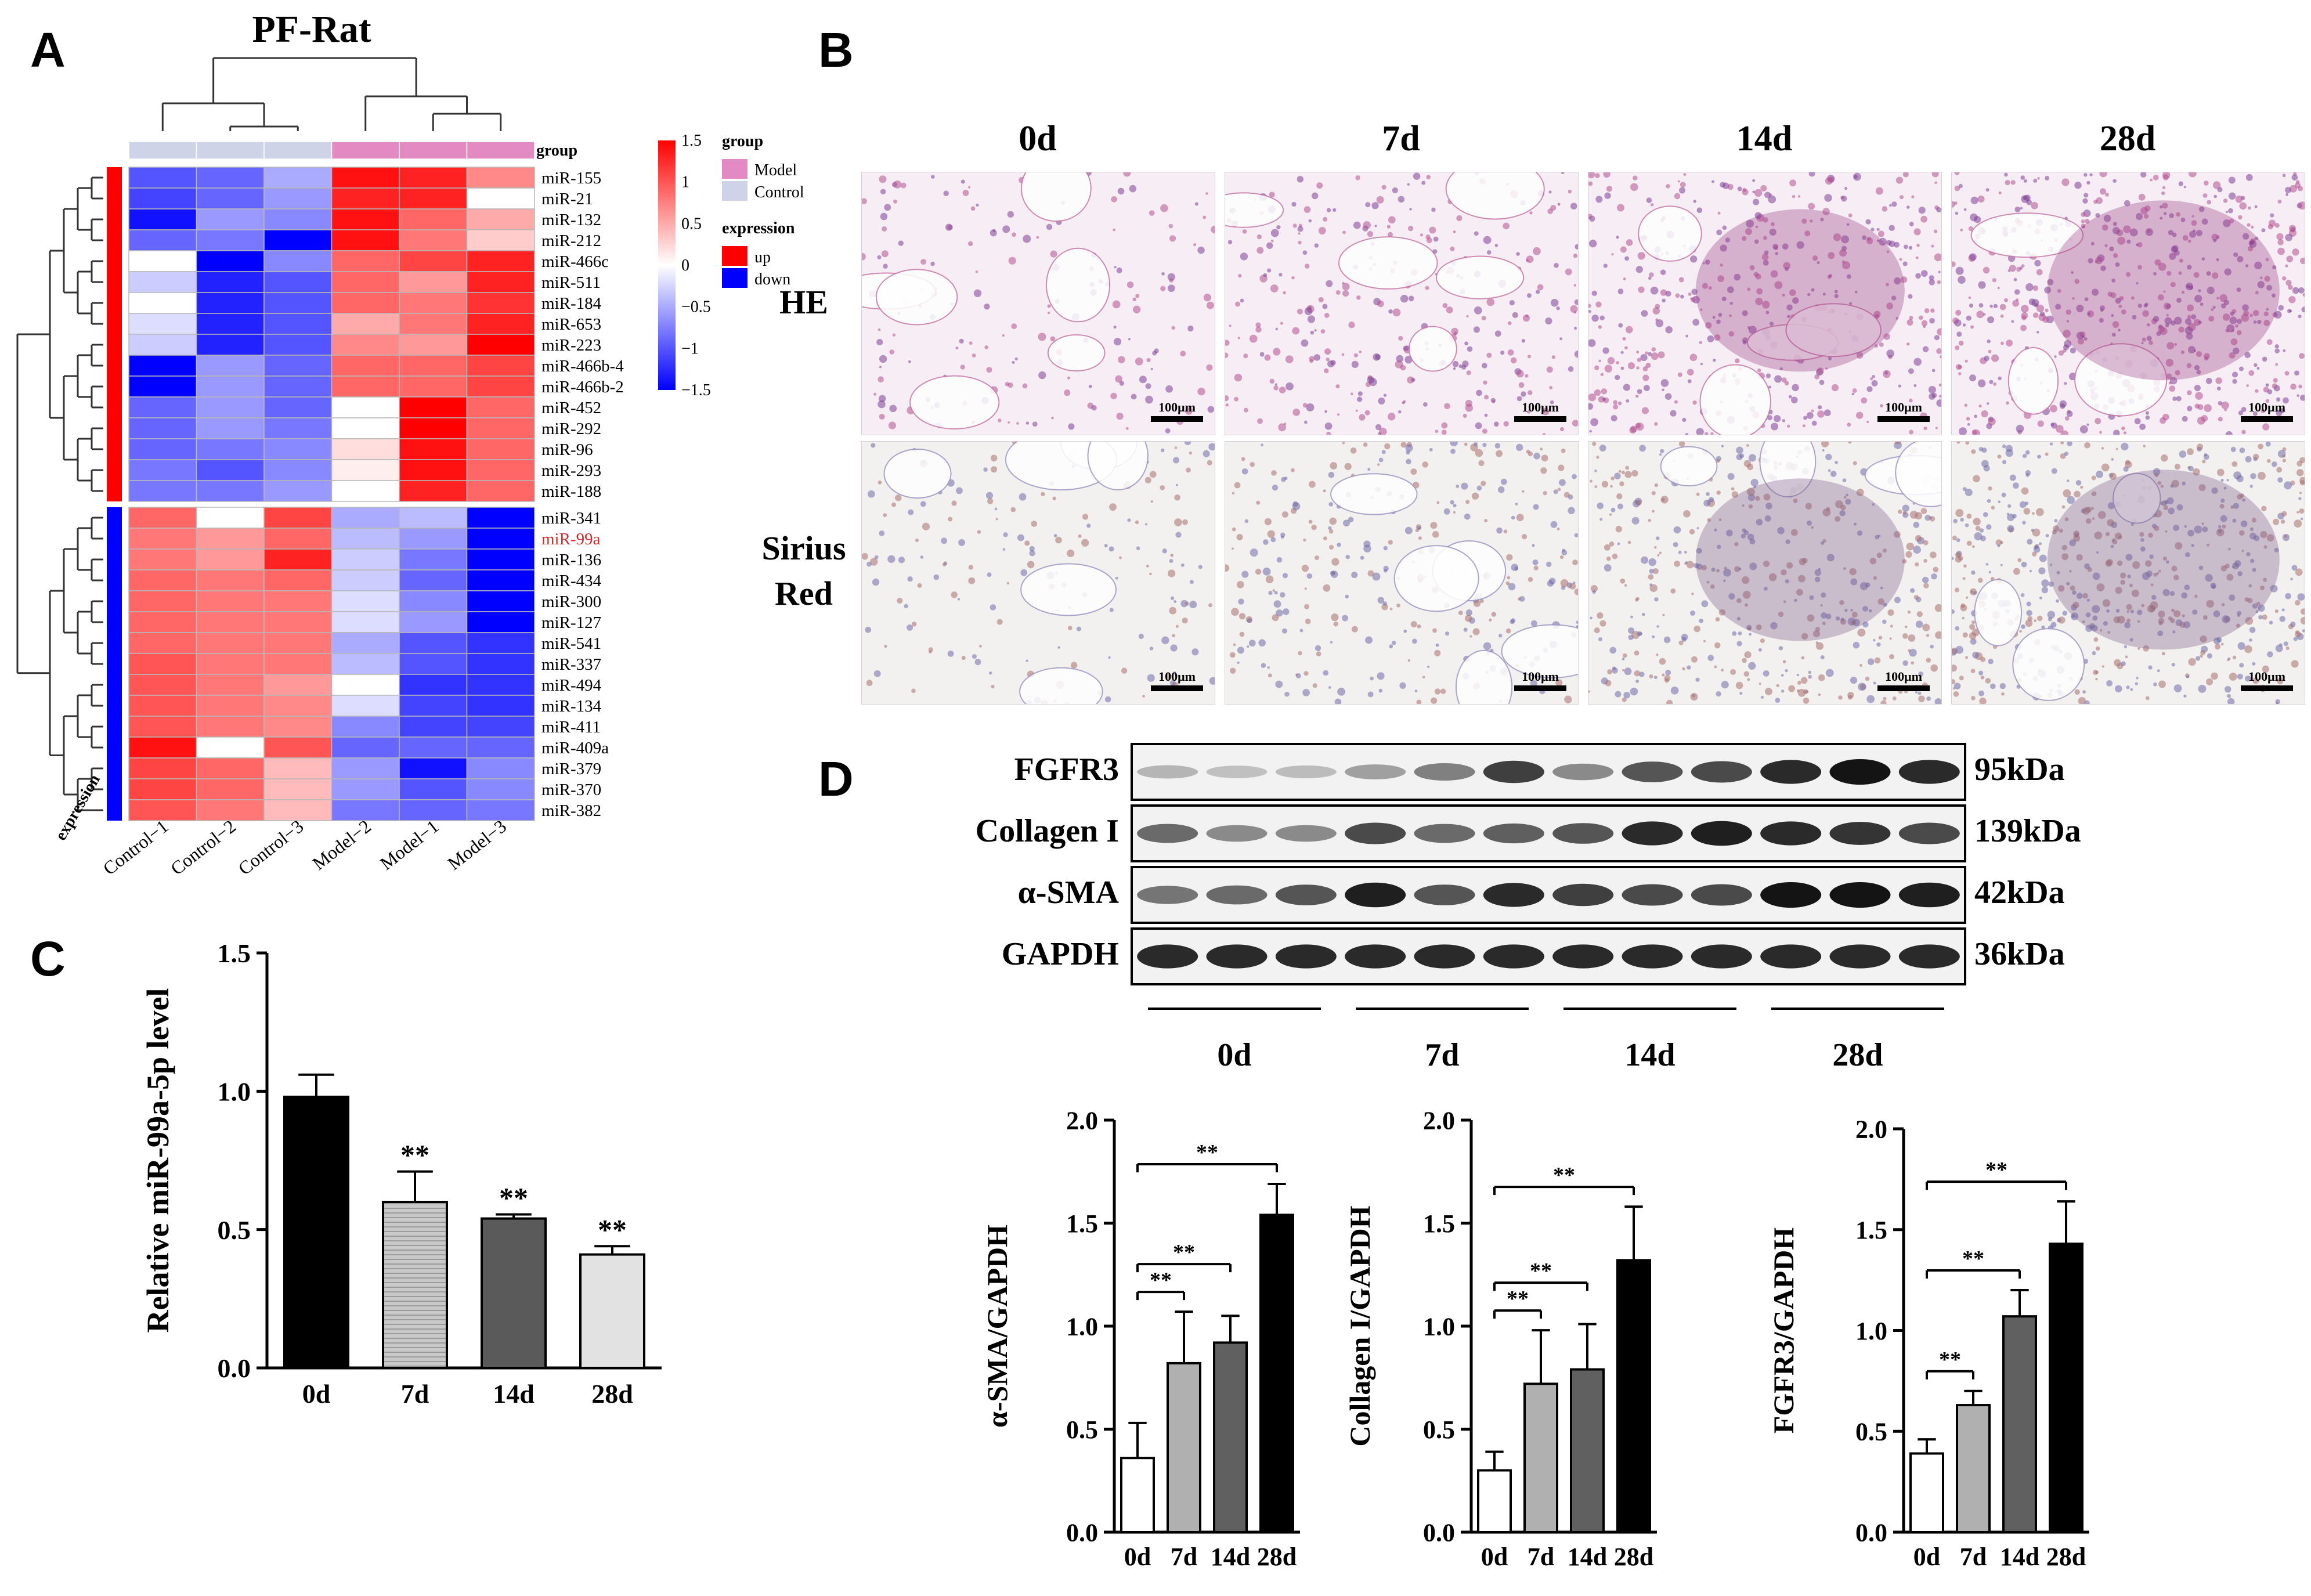 The width and height of the screenshot is (2311, 1596). Describe the element at coordinates (1484, 676) in the screenshot. I see `tissue-alveolus` at that location.